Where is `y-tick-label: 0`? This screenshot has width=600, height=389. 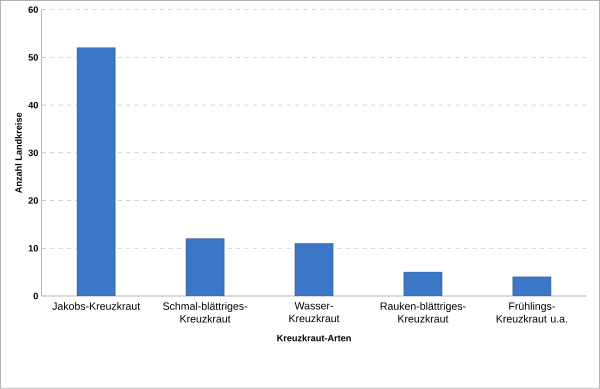
y-tick-label: 0 is located at coordinates (36, 296).